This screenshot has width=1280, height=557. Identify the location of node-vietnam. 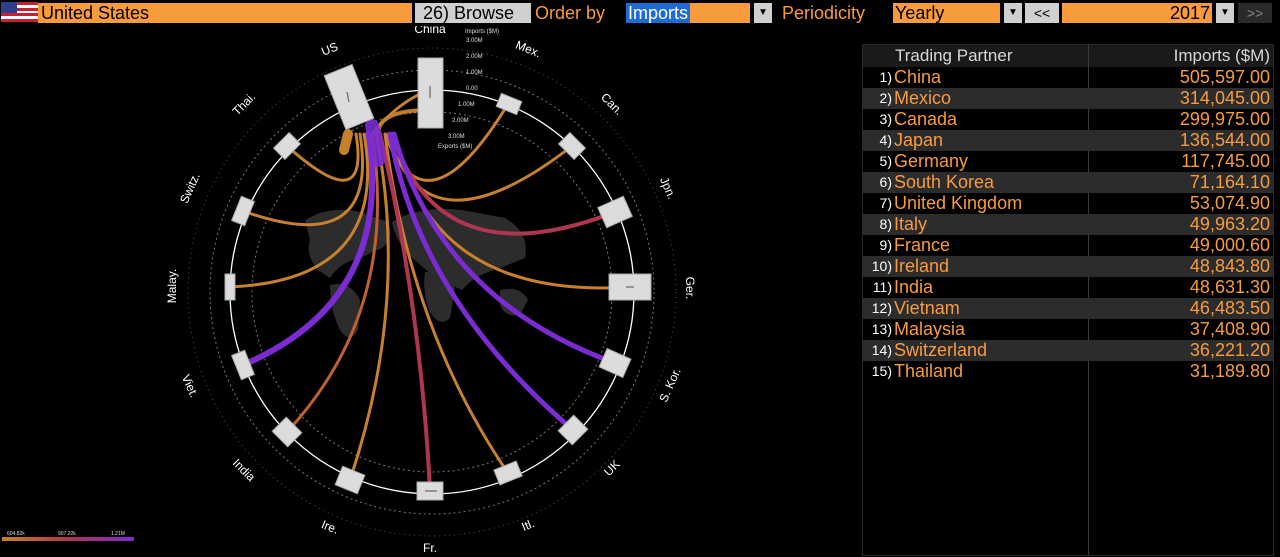
(243, 365).